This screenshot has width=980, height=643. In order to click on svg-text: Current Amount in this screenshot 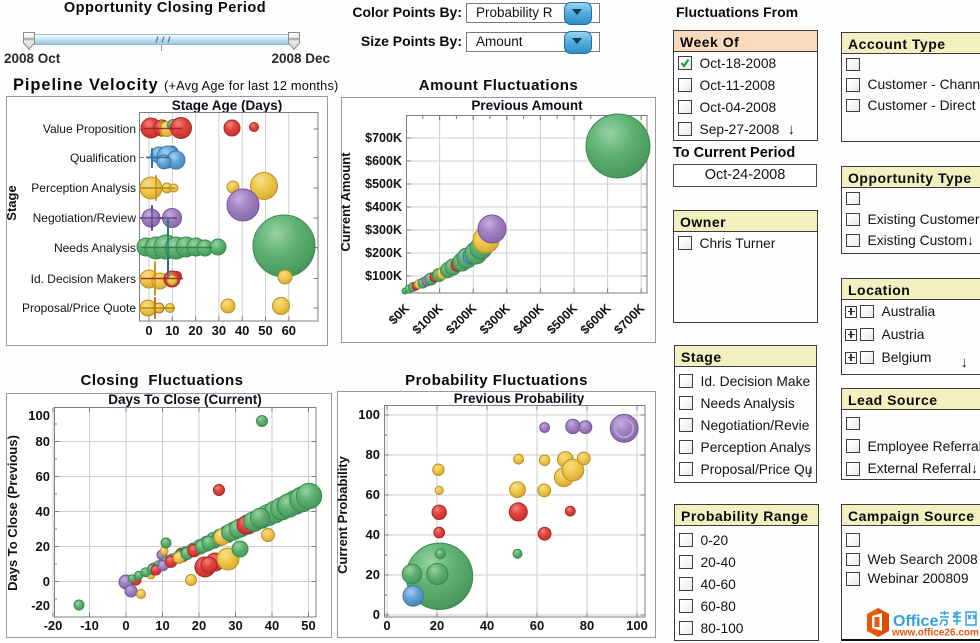, I will do `click(347, 202)`.